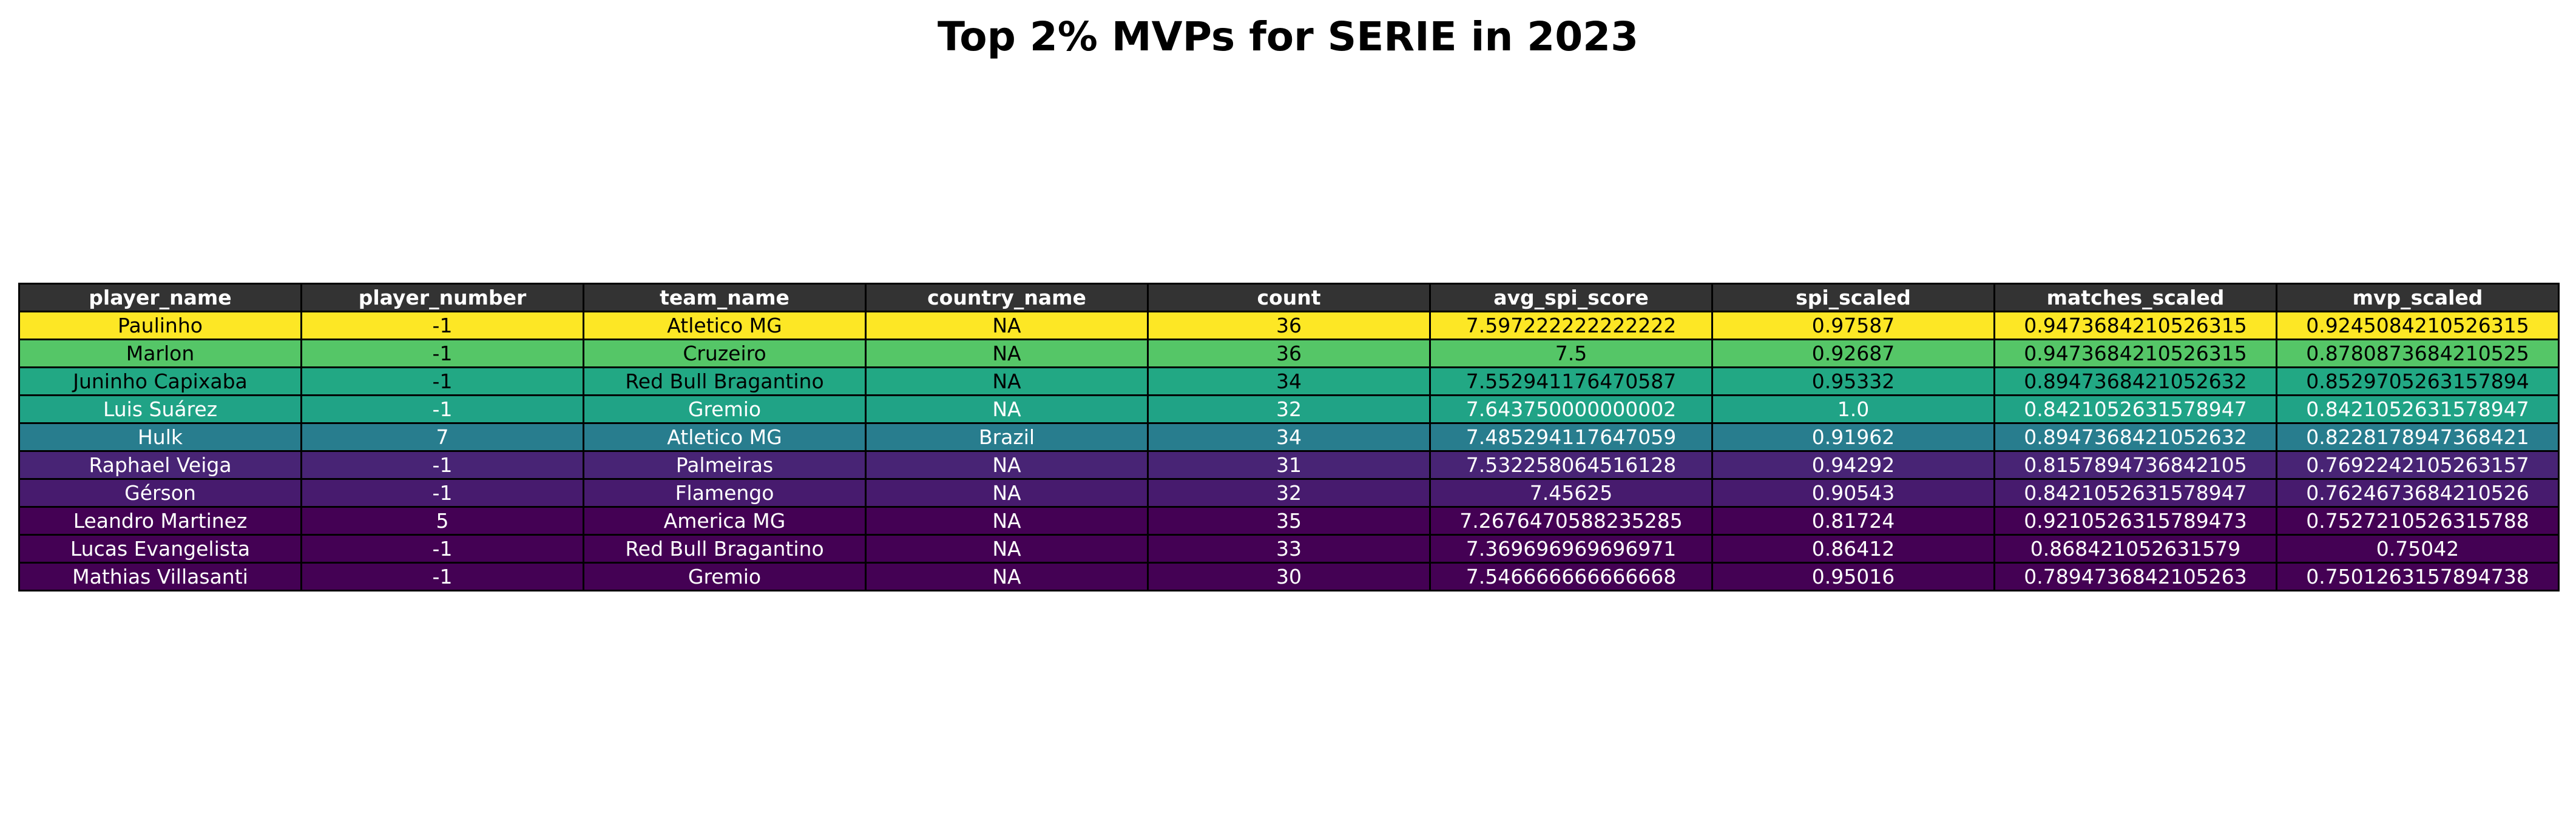 The height and width of the screenshot is (819, 2576). Describe the element at coordinates (2418, 465) in the screenshot. I see `table-cell-mvp-scaled: 0.7692242105263157` at that location.